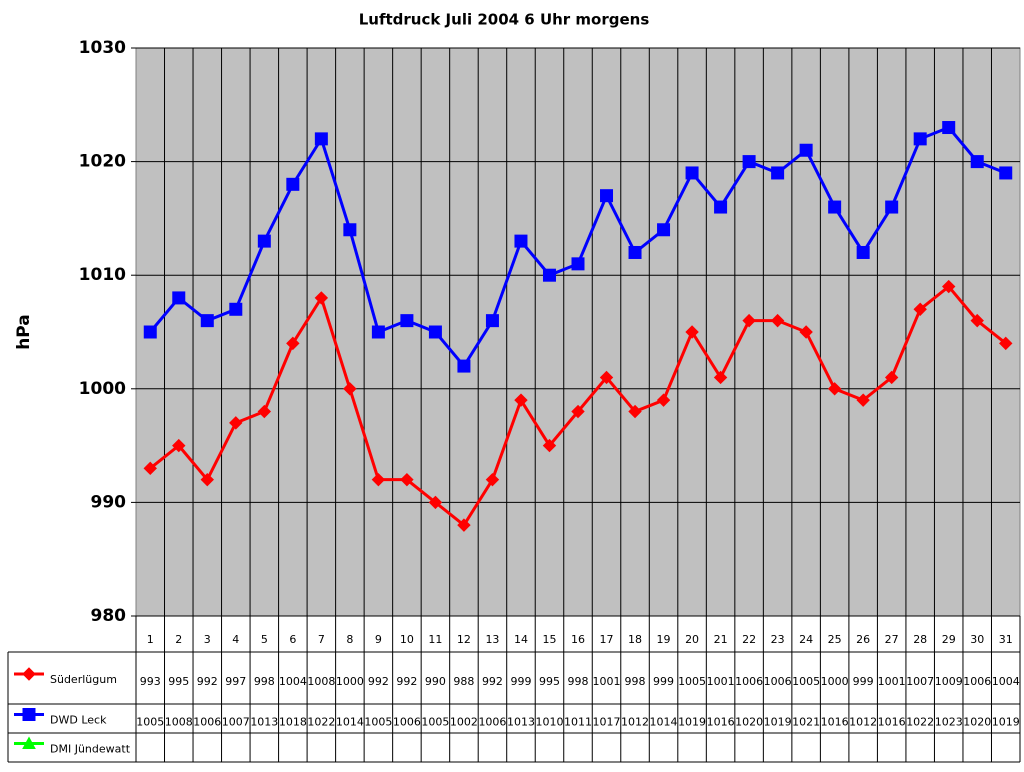  I want to click on x-tick-label: 19, so click(664, 639).